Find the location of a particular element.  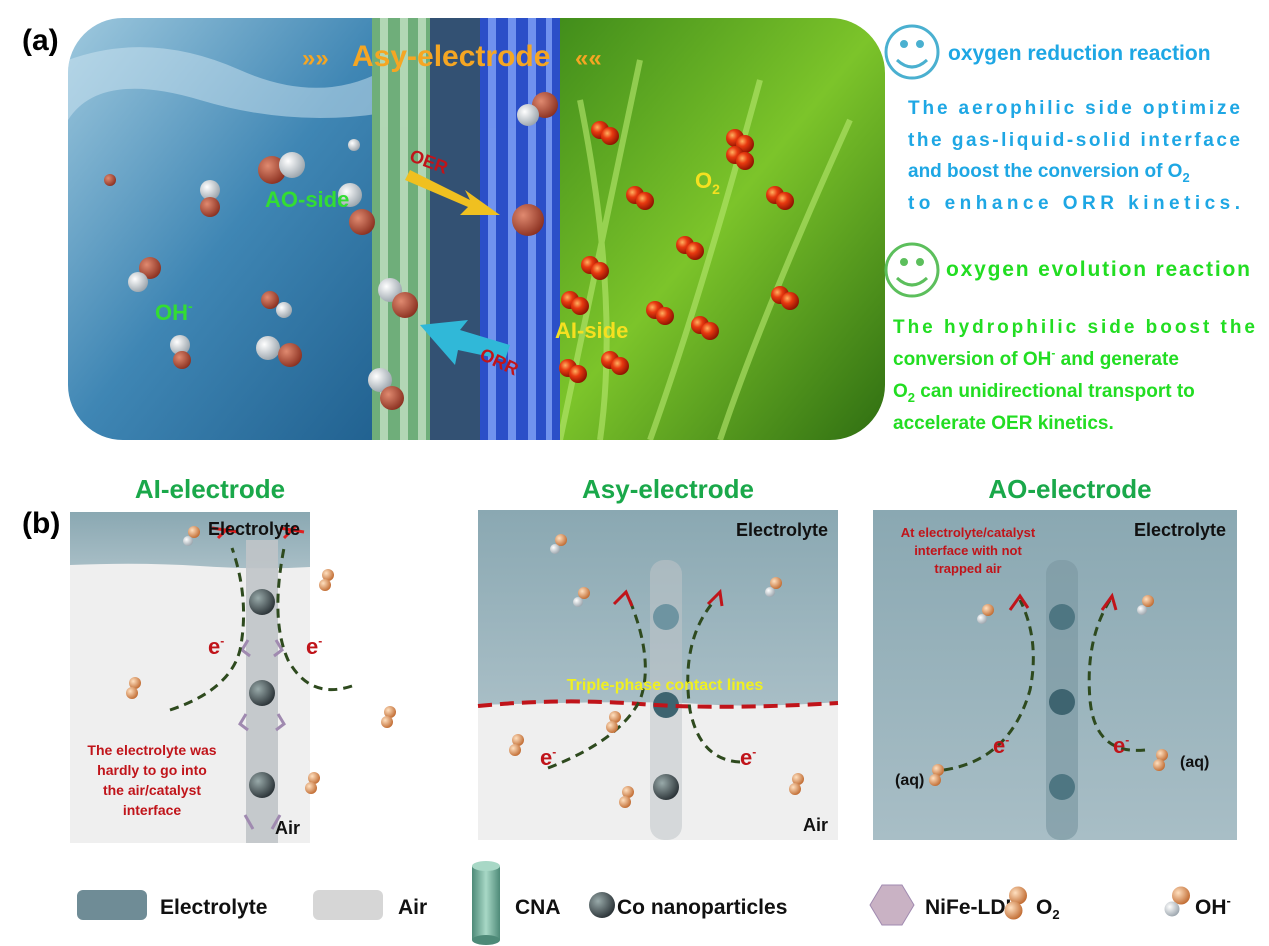

hexagon-icon is located at coordinates (892, 905).